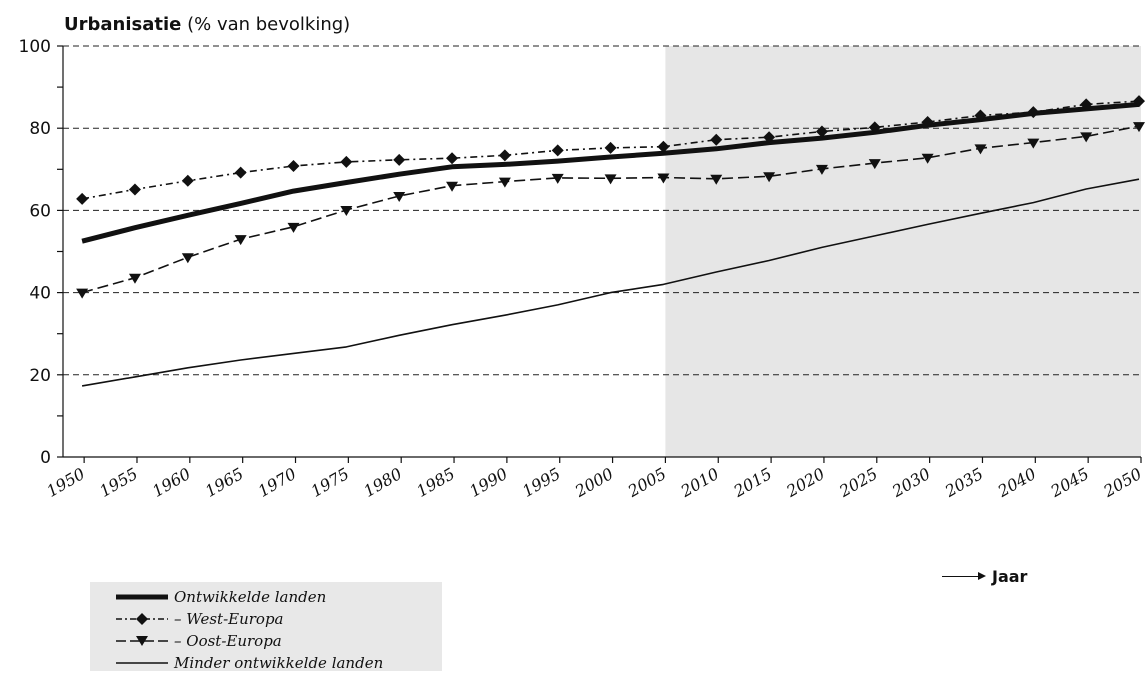 The image size is (1146, 674). What do you see at coordinates (435, 482) in the screenshot?
I see `x-tick-label: 1985` at bounding box center [435, 482].